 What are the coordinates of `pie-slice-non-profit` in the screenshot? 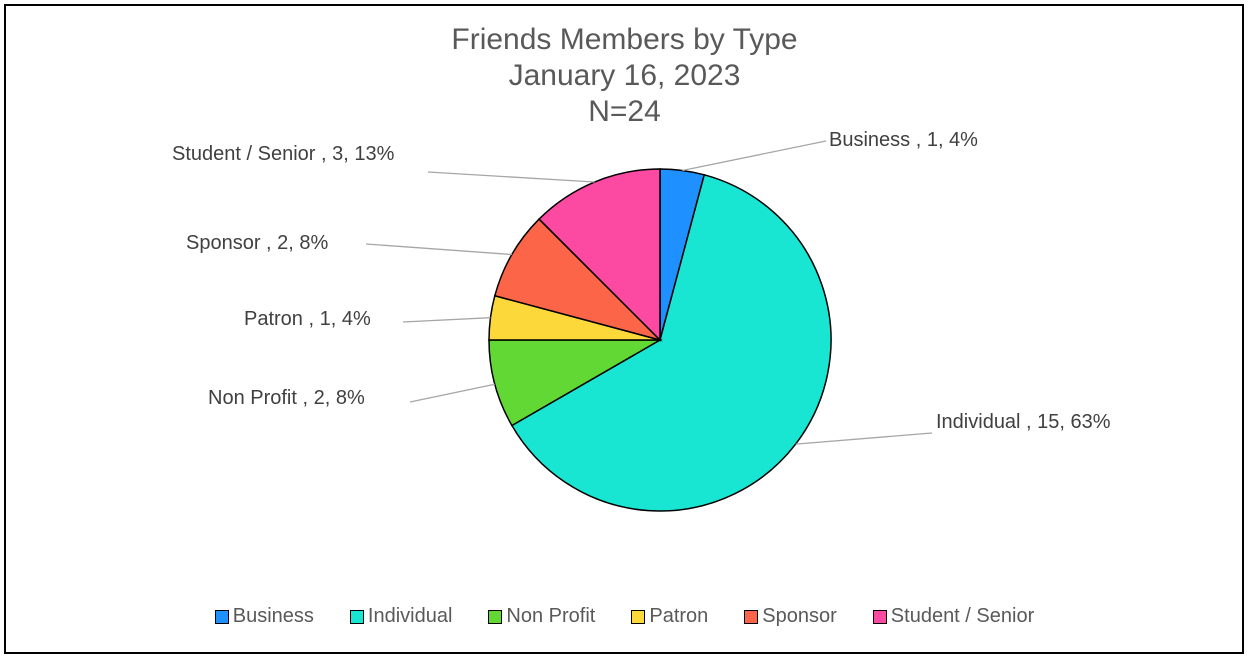 It's located at (575, 383).